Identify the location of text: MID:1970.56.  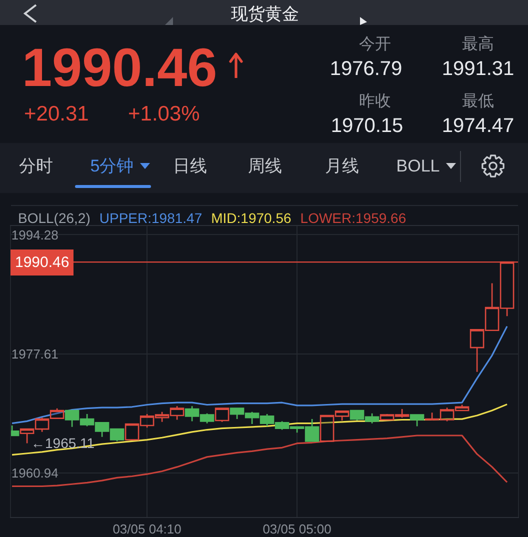
(251, 218).